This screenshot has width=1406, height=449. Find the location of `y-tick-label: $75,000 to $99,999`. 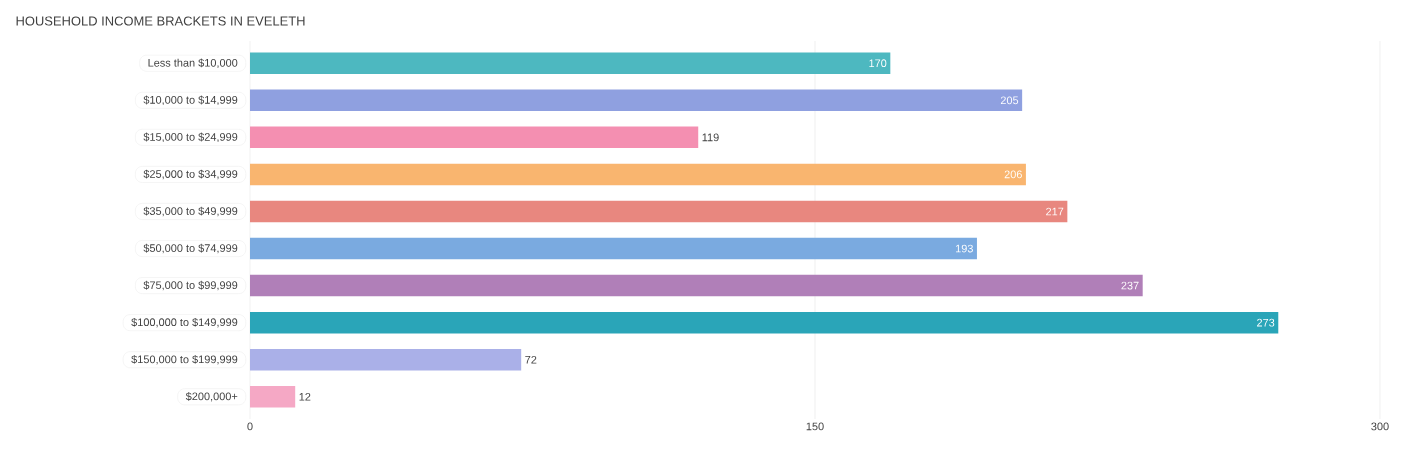

y-tick-label: $75,000 to $99,999 is located at coordinates (190, 285).